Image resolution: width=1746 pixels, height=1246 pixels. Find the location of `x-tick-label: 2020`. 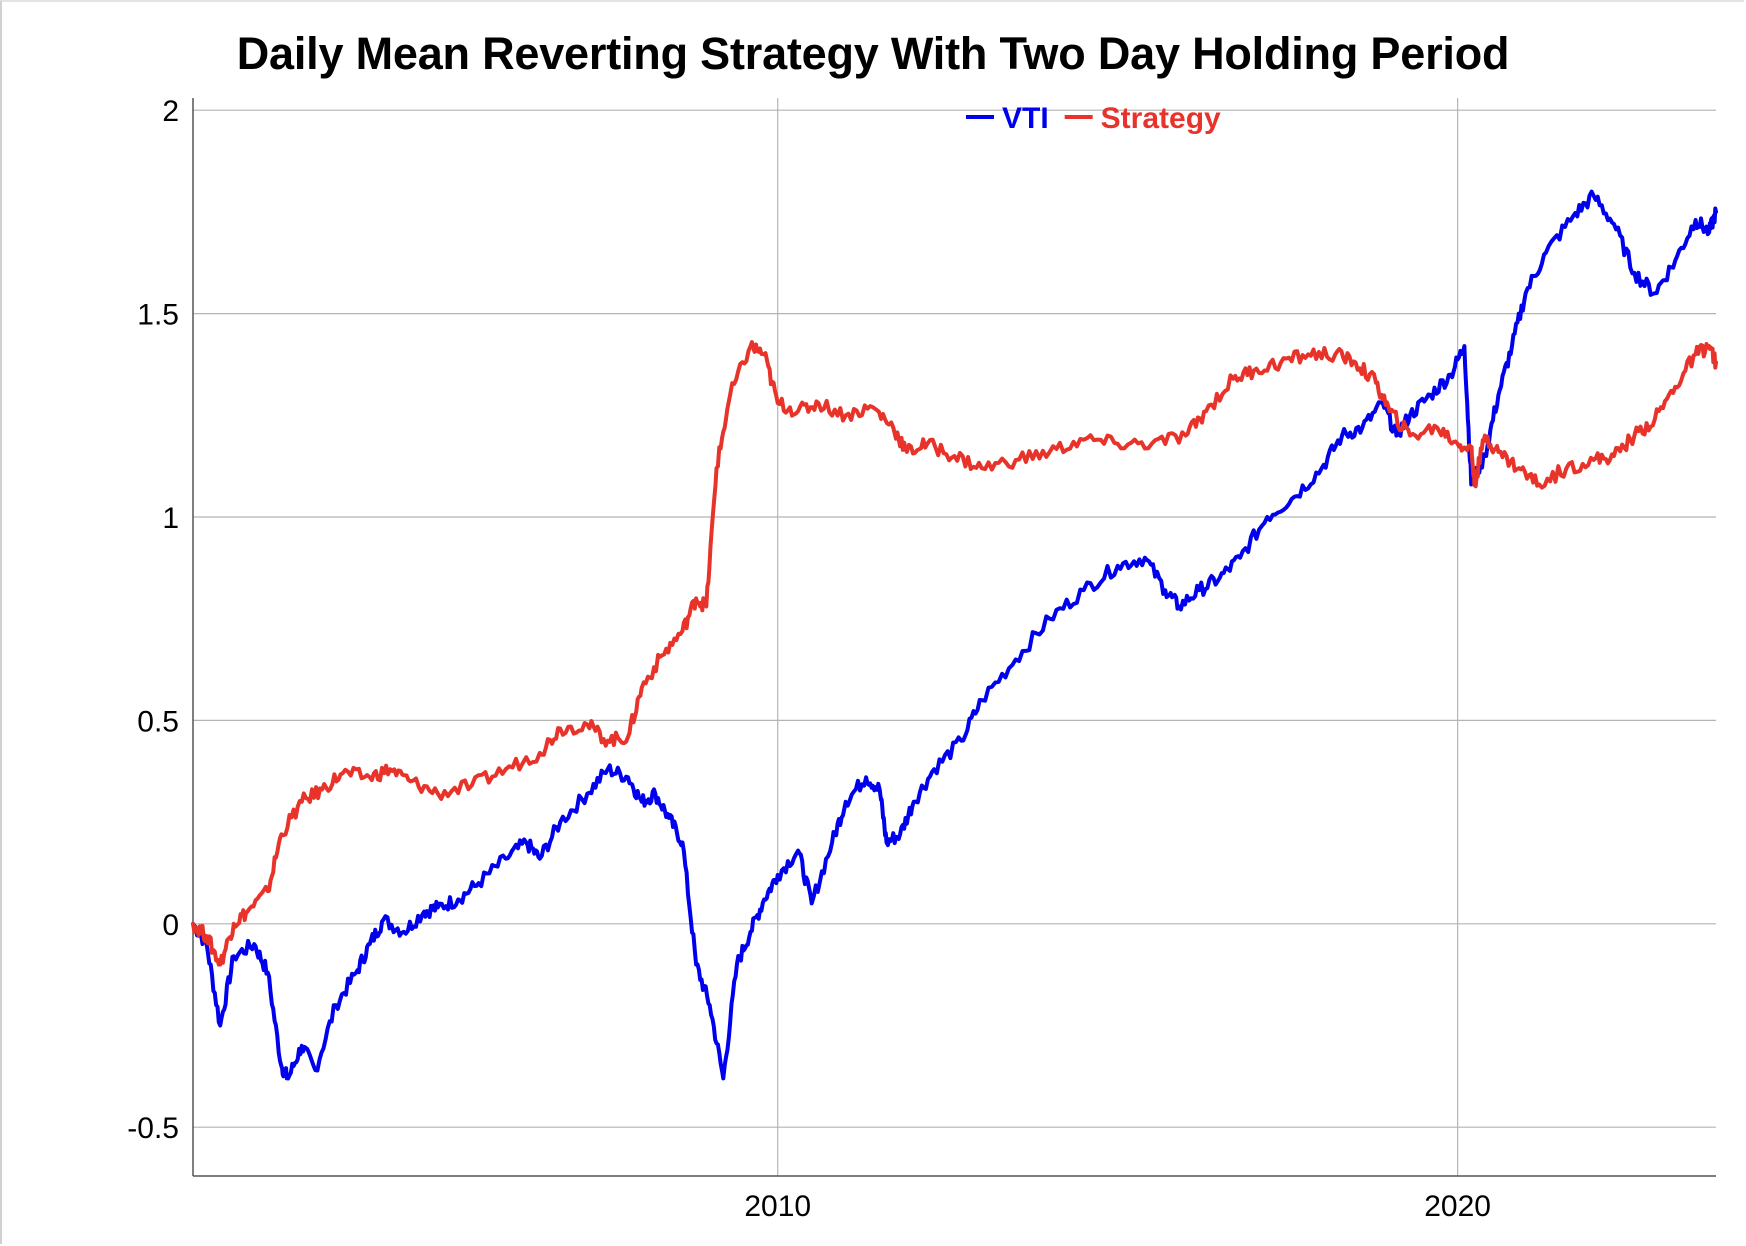

x-tick-label: 2020 is located at coordinates (1457, 1206).